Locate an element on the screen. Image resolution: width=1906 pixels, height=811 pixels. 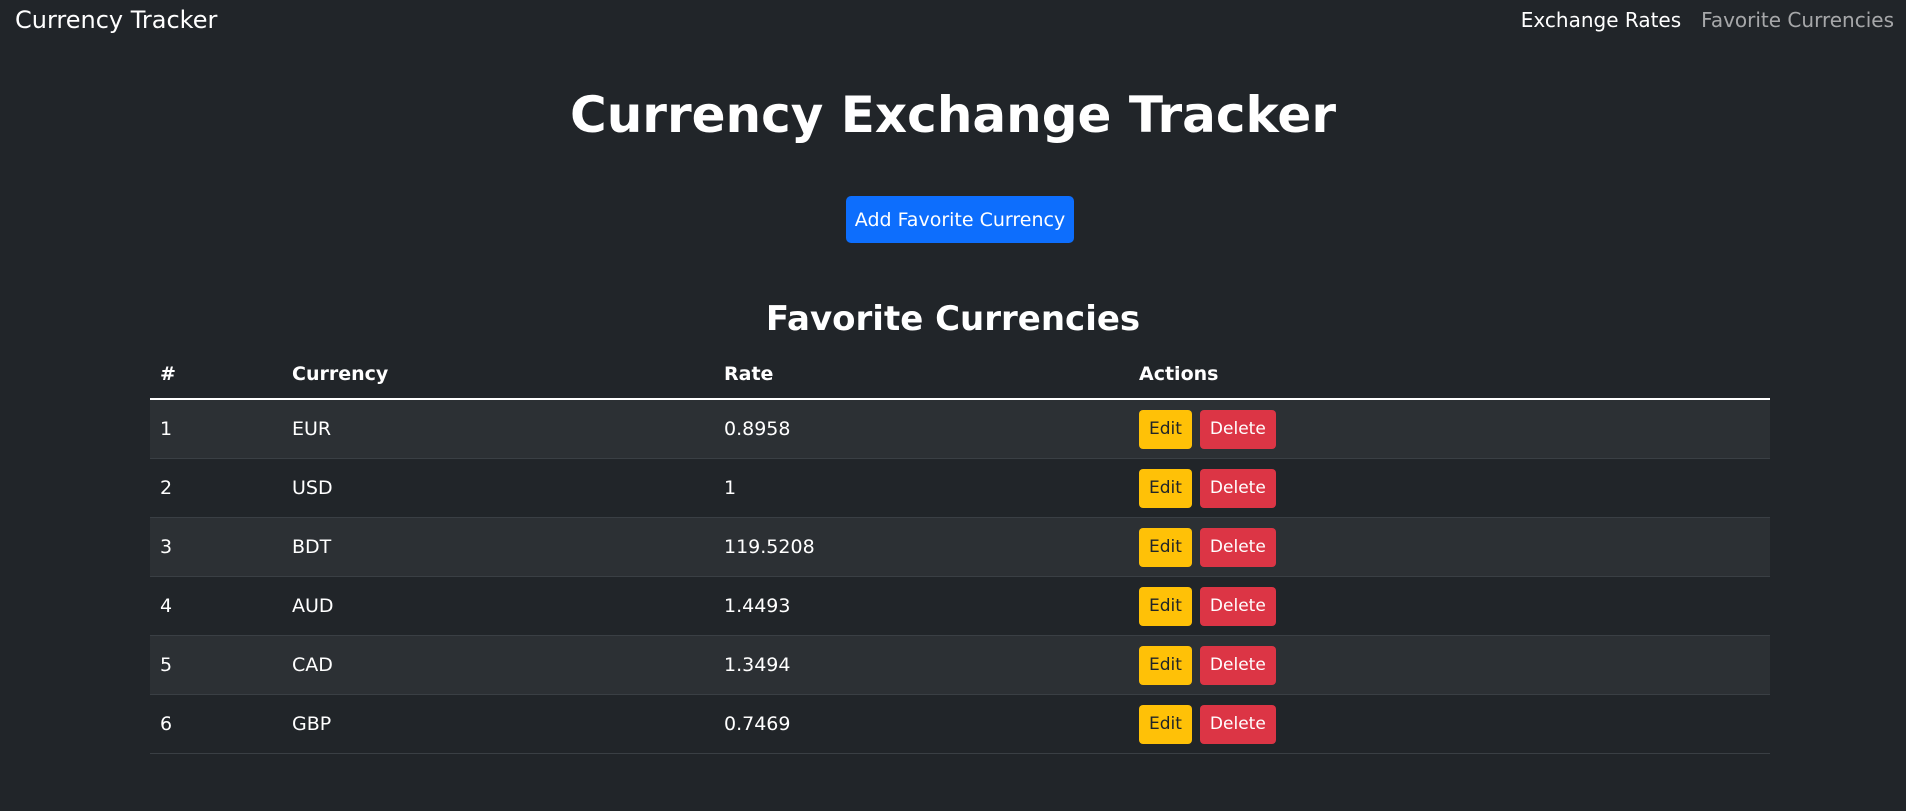
add-favorite-currency-button: Add Favorite Currency is located at coordinates (960, 219).